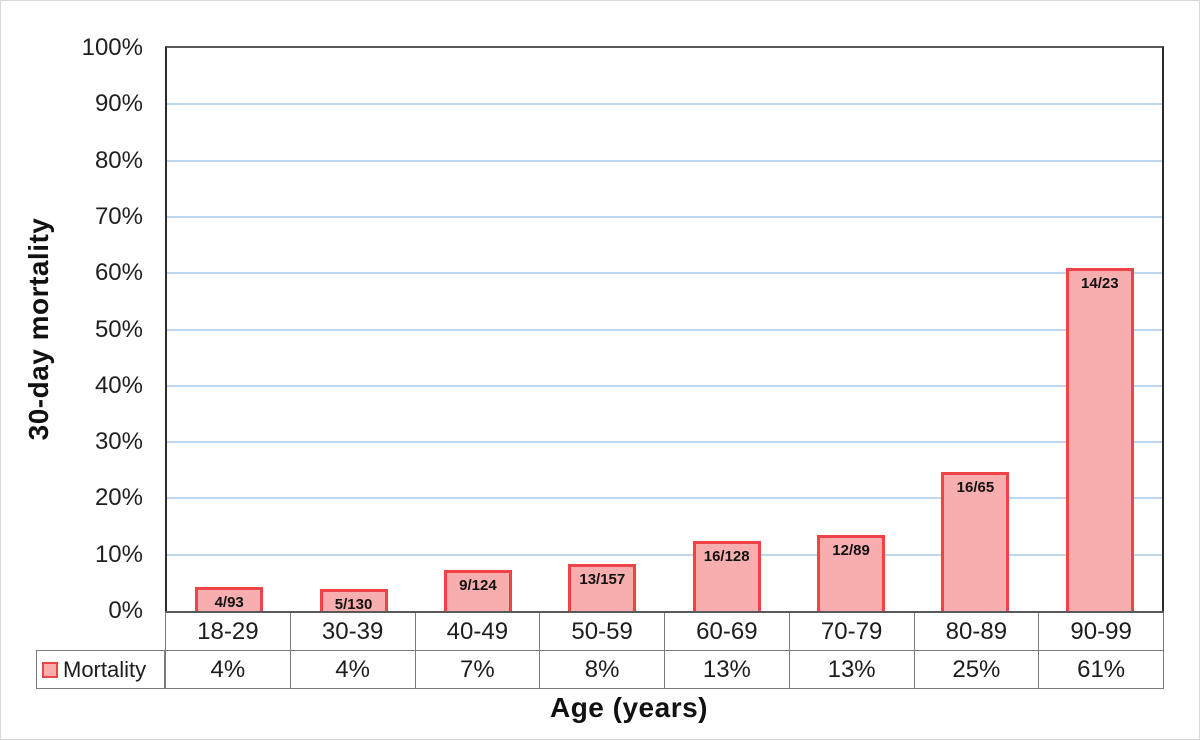  What do you see at coordinates (977, 631) in the screenshot?
I see `category-cell: 80-89` at bounding box center [977, 631].